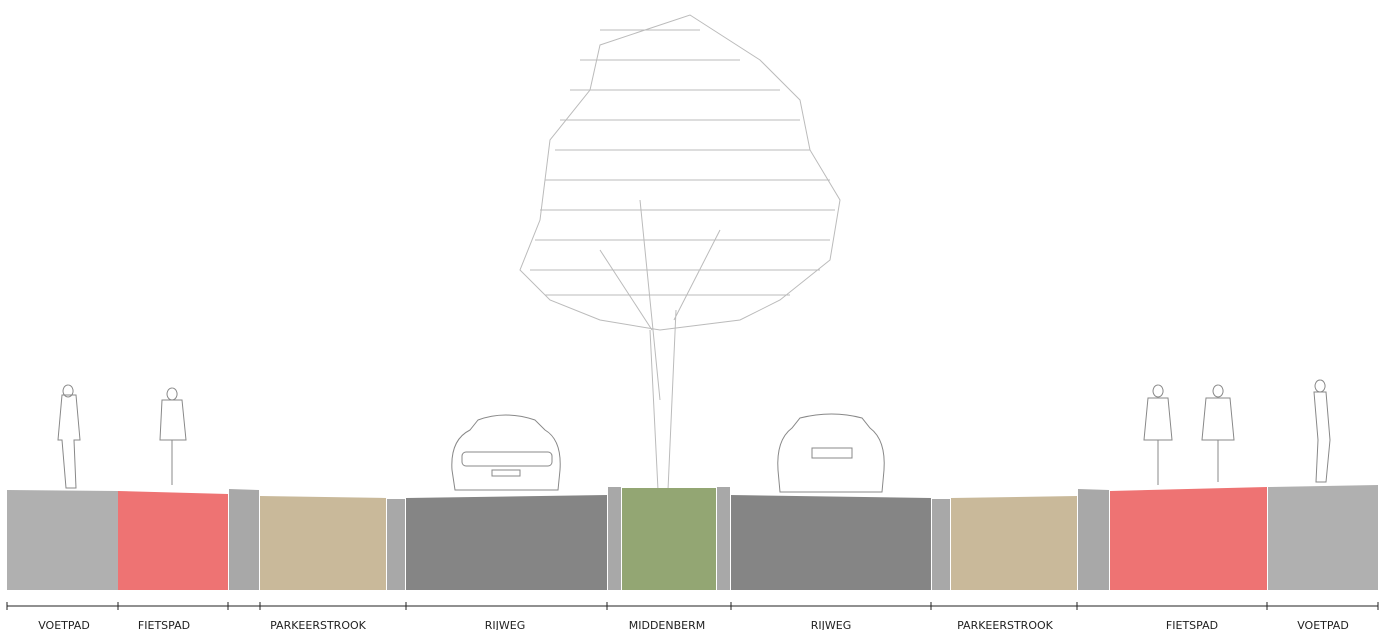 This screenshot has height=630, width=1385. I want to click on car-rear, so click(831, 453).